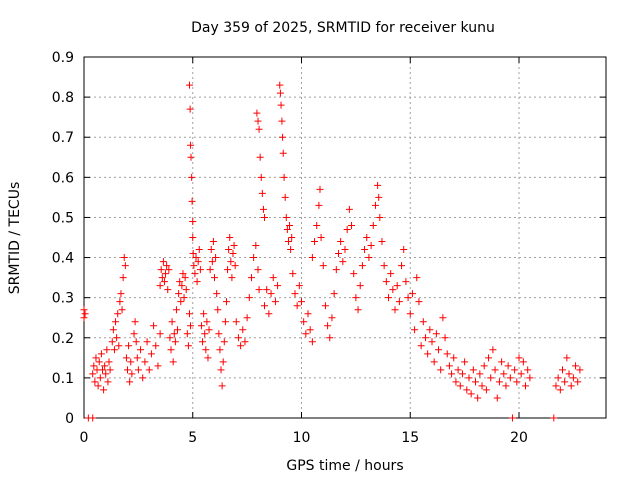 The image size is (640, 480). What do you see at coordinates (63, 379) in the screenshot?
I see `y-tick-label: 0.1` at bounding box center [63, 379].